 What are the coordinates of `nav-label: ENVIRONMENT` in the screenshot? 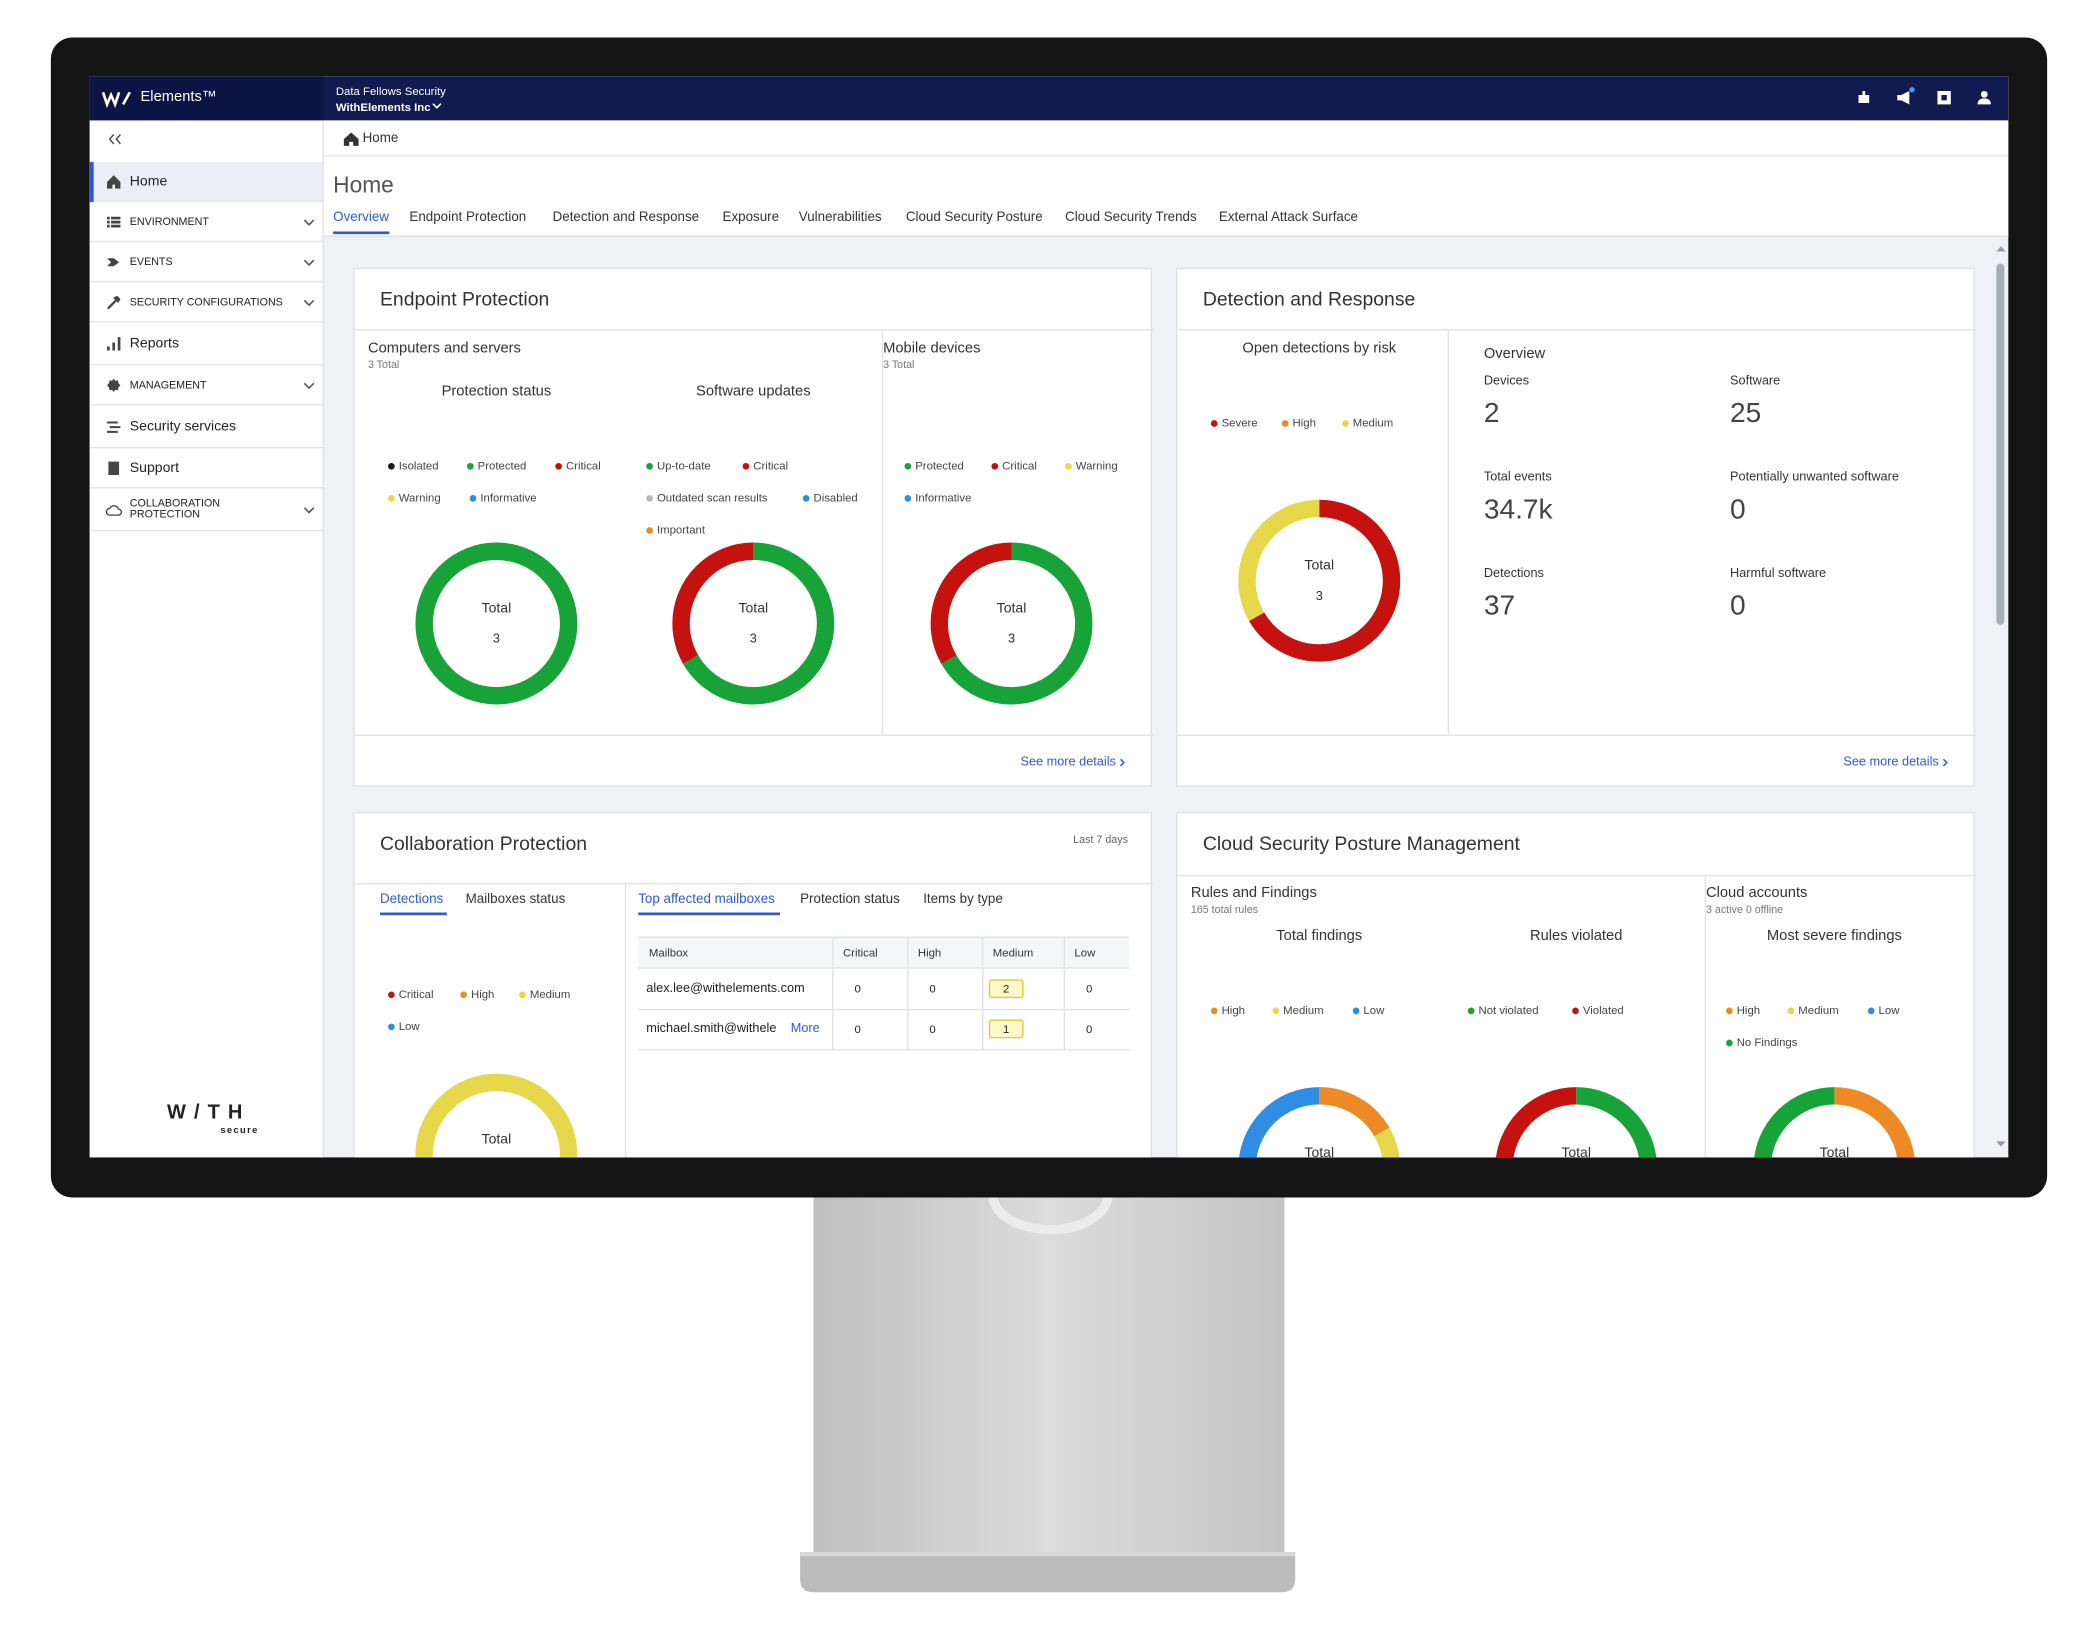 It's located at (169, 221).